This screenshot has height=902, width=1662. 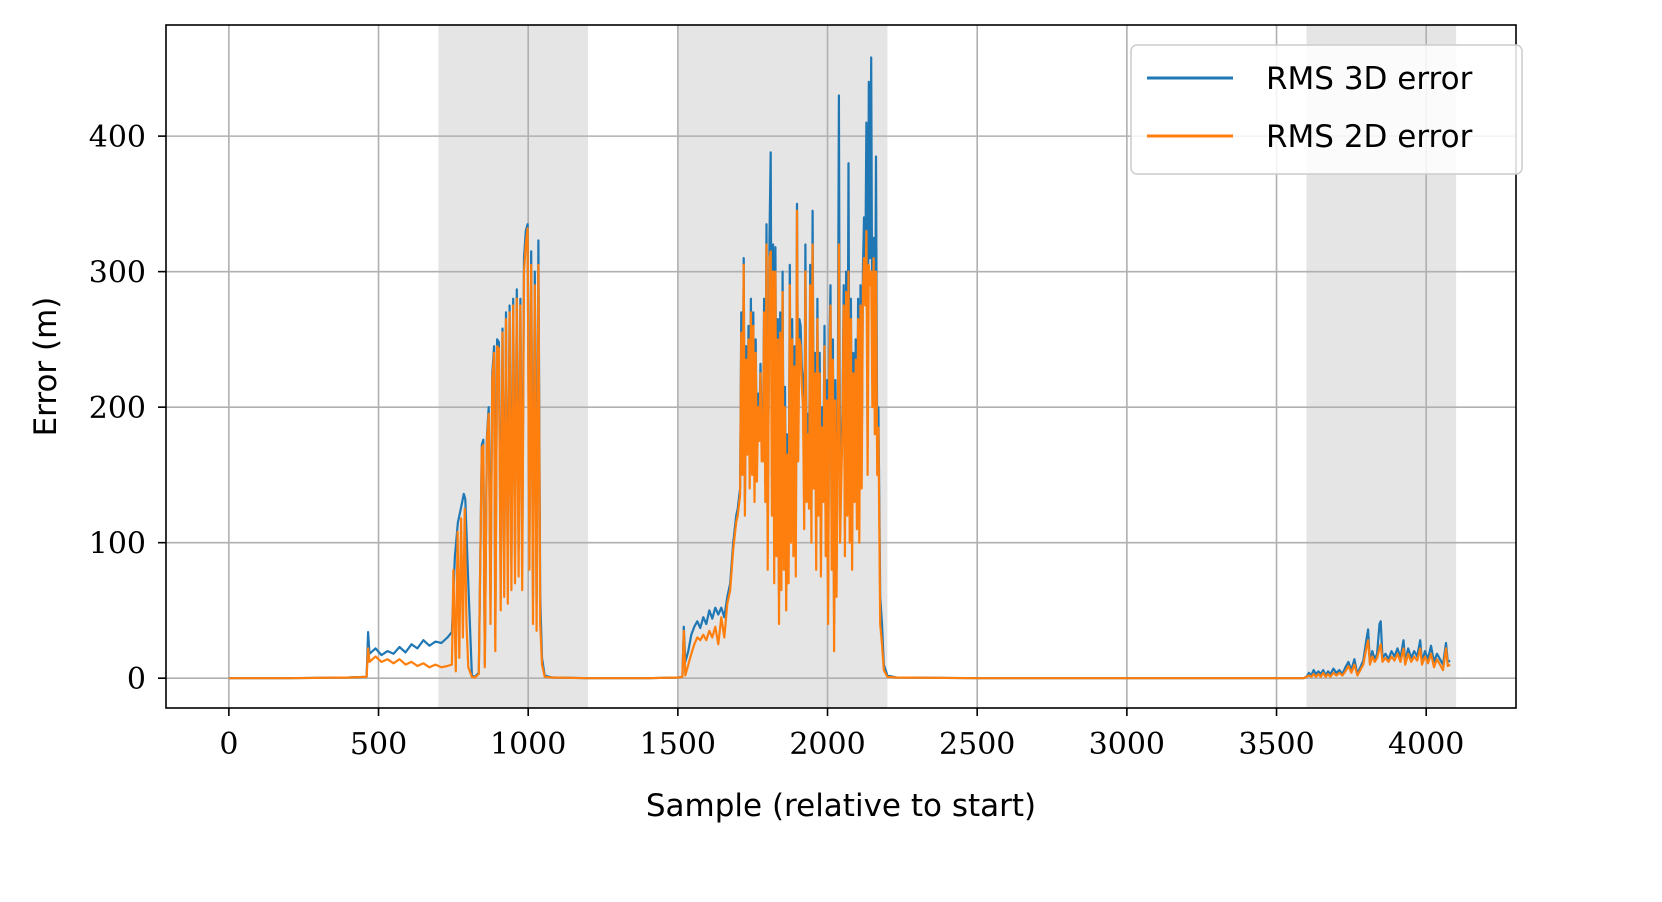 What do you see at coordinates (1369, 79) in the screenshot?
I see `legend-label-rms-3d: RMS 3D error` at bounding box center [1369, 79].